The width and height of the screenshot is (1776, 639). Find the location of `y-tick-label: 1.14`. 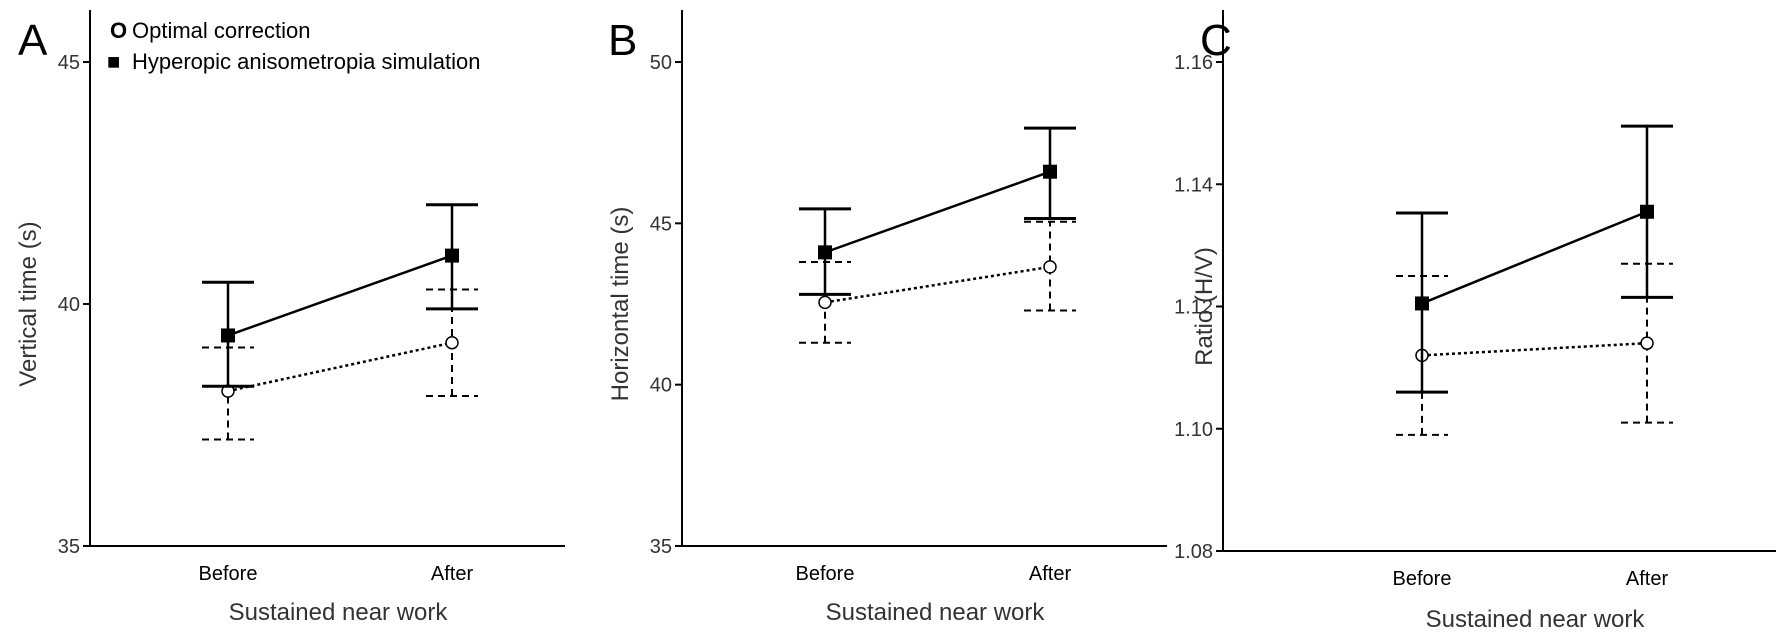

y-tick-label: 1.14 is located at coordinates (1193, 185).